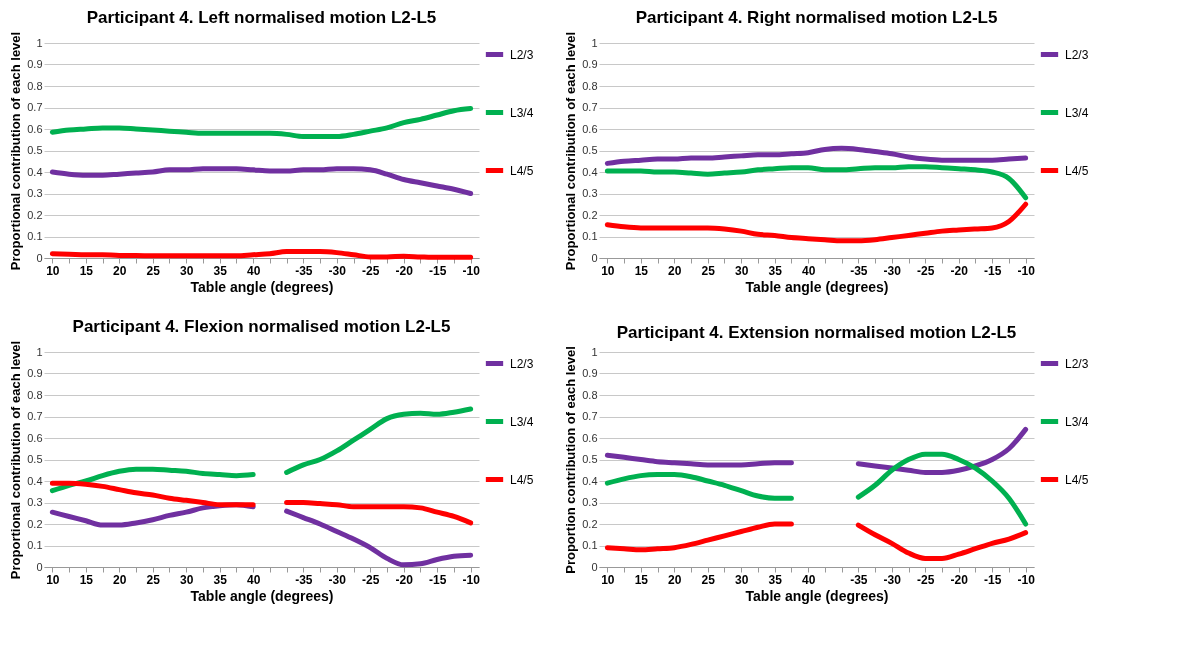 This screenshot has height=655, width=1181. What do you see at coordinates (571, 460) in the screenshot?
I see `y-axis-title: Proportion contribution of each level` at bounding box center [571, 460].